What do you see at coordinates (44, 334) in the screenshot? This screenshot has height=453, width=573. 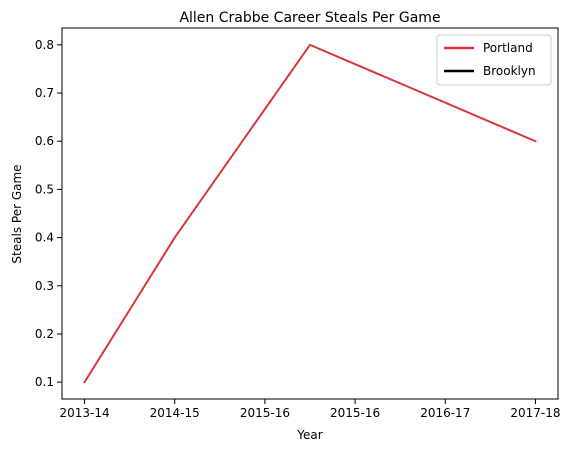 I see `y-tick-label-1: 0.2` at bounding box center [44, 334].